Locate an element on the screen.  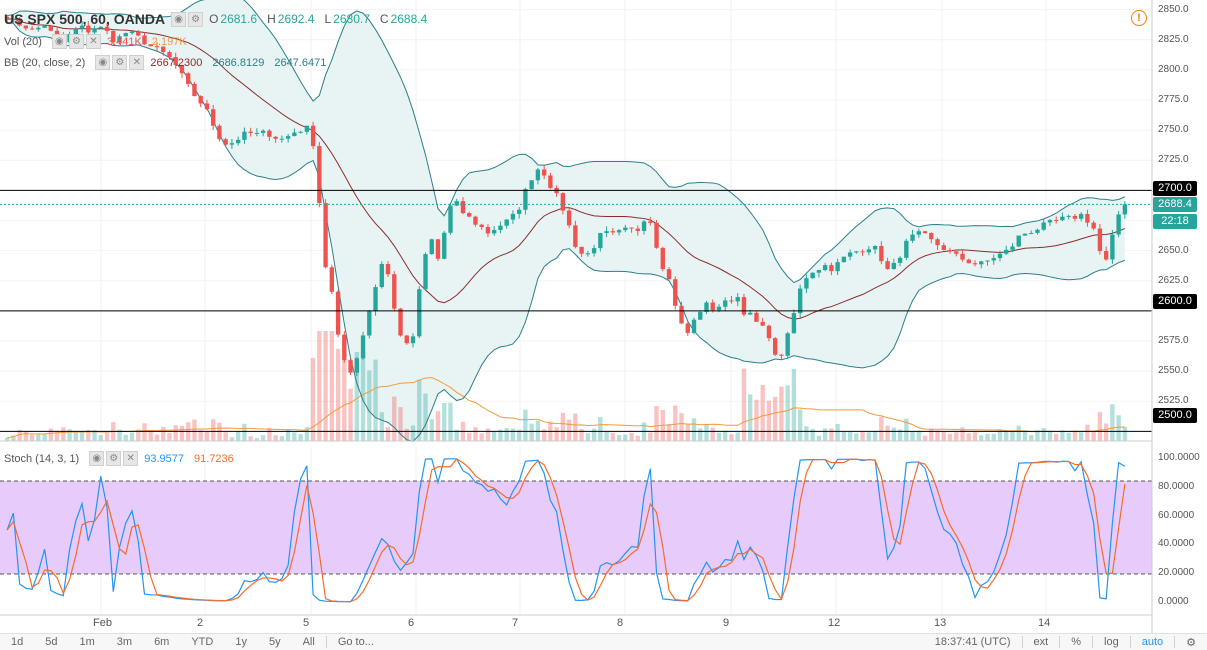
bb-label: BB (20, close, 2) is located at coordinates (45, 62).